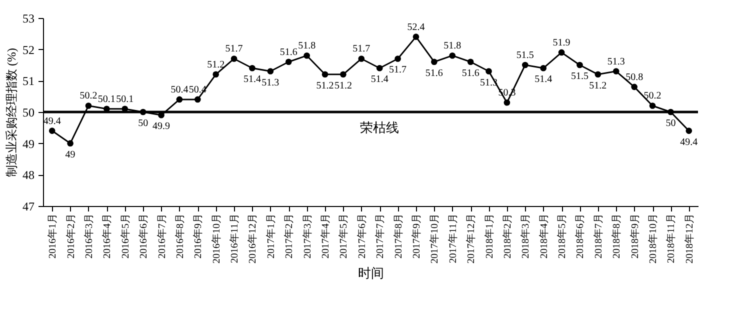 Image resolution: width=748 pixels, height=322 pixels. Describe the element at coordinates (598, 236) in the screenshot. I see `x-tick-label: 2018年7月` at that location.